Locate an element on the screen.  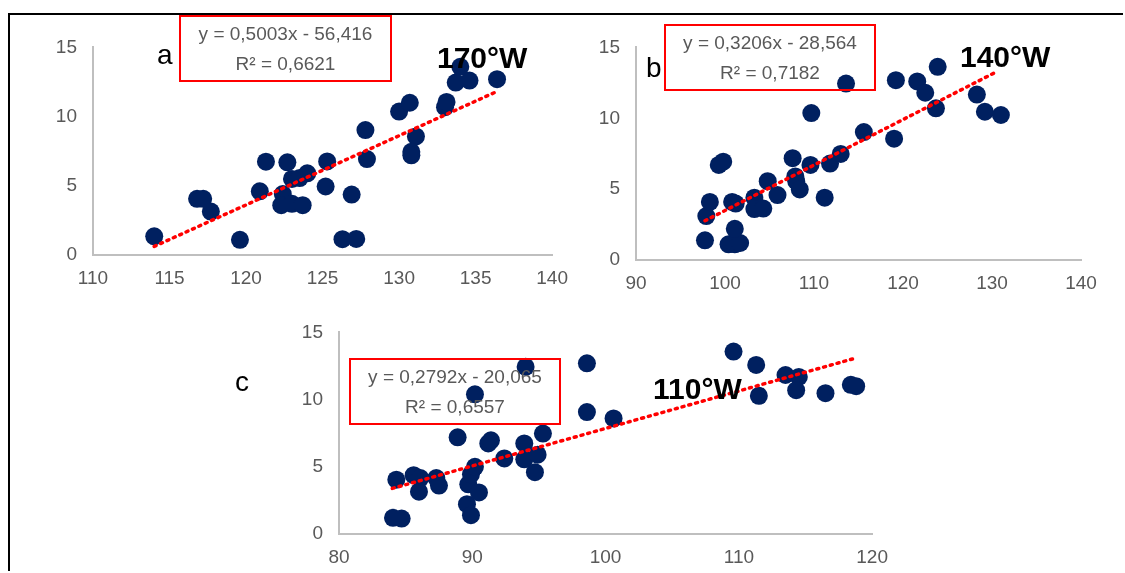
annotation: 170°W is located at coordinates (482, 57).